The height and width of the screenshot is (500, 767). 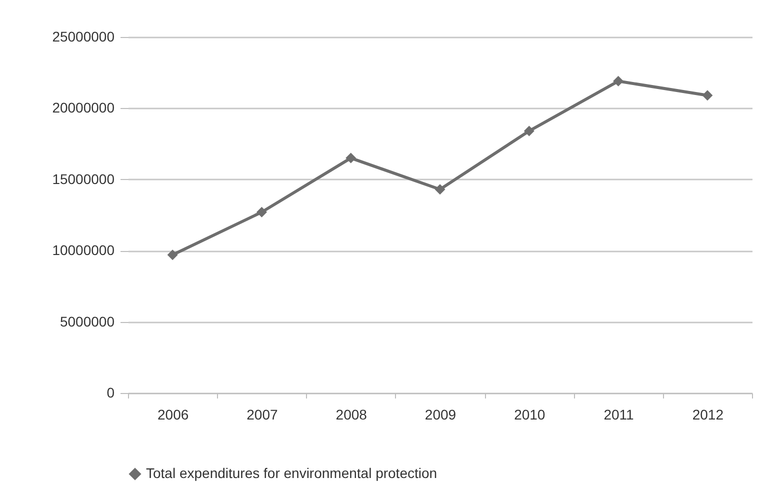 I want to click on y-tick-label: 10000000, so click(x=83, y=250).